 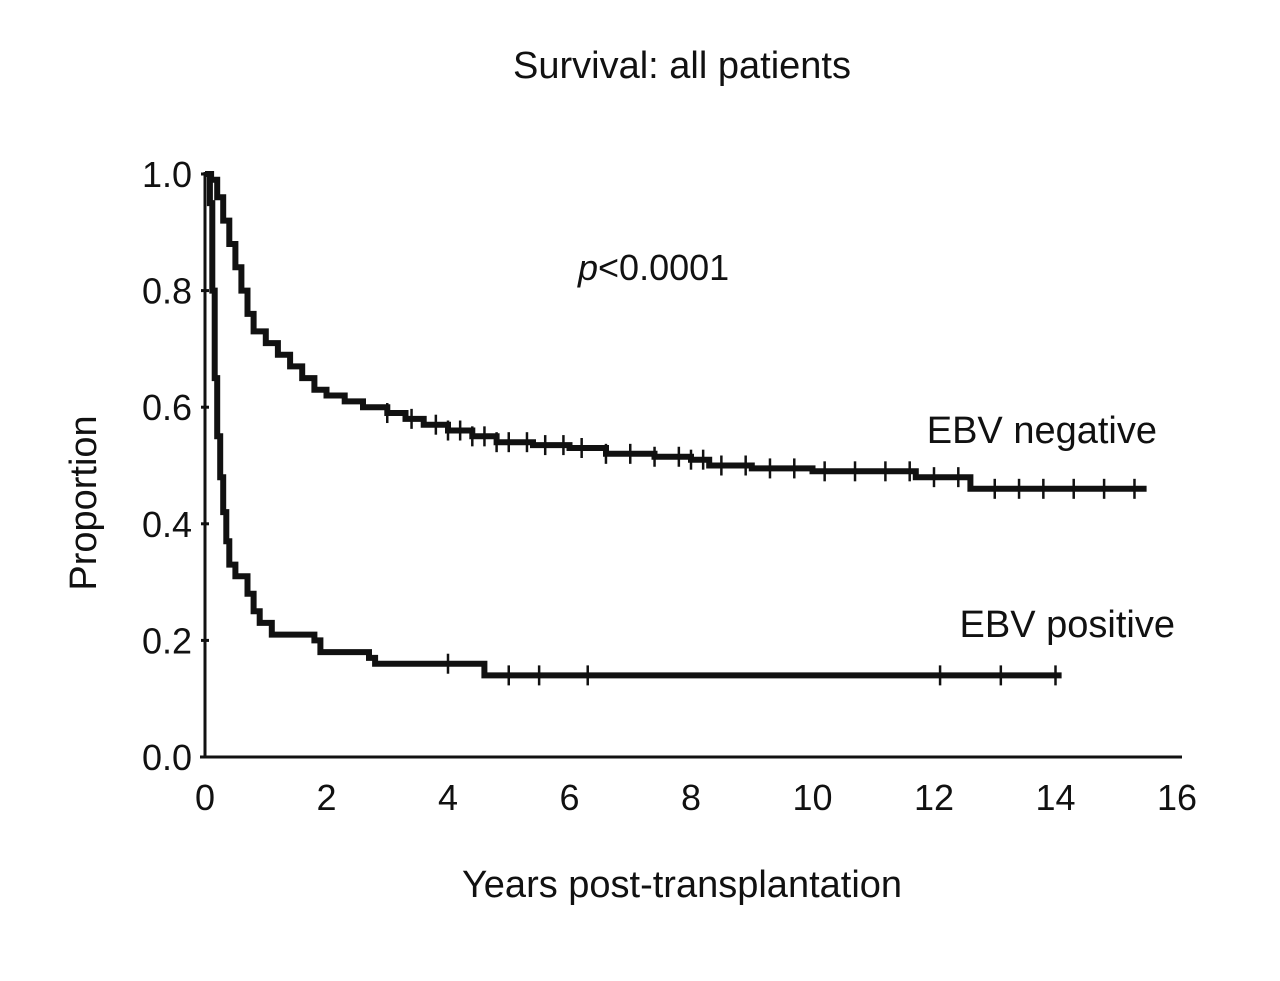 I want to click on x-ticks: 0 2 4 6 8 10 12 14 16, so click(x=696, y=786).